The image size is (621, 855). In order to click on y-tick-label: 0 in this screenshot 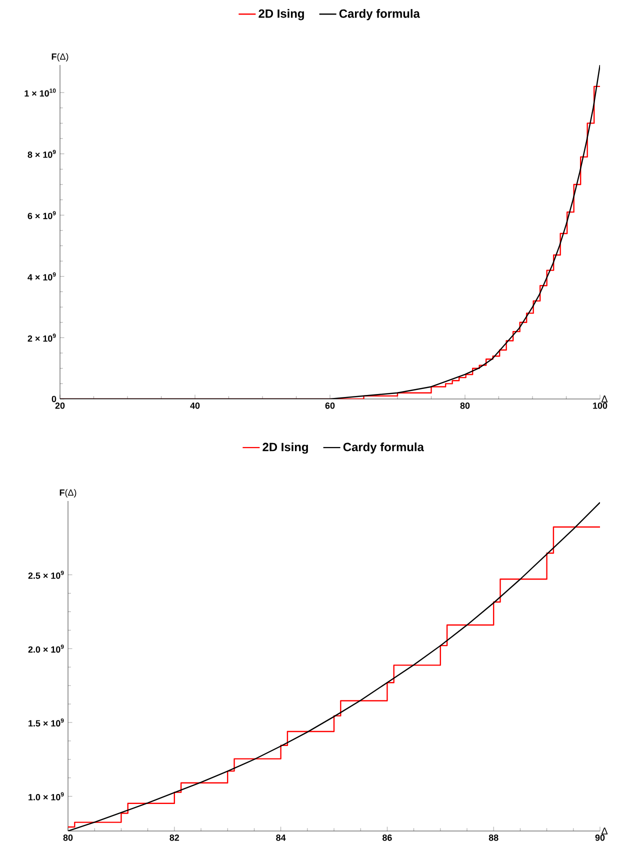, I will do `click(54, 399)`.